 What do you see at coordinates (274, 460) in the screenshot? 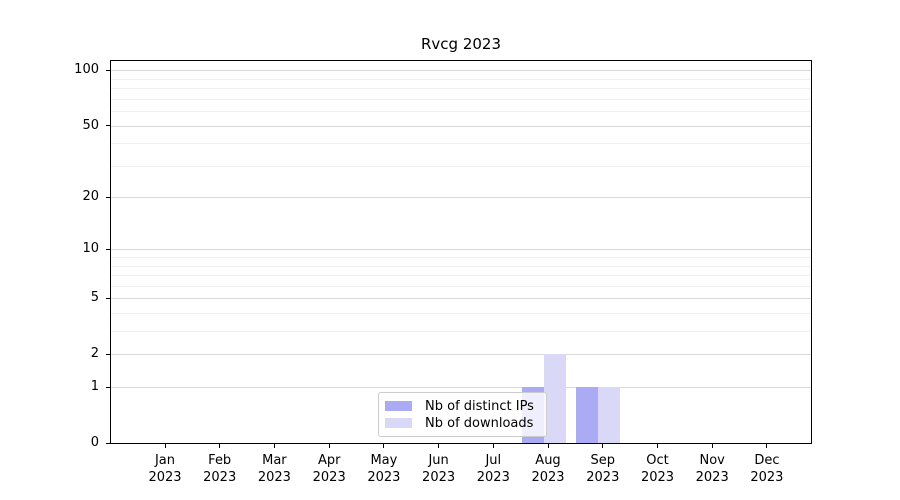
I see `x-tick-month: Mar` at bounding box center [274, 460].